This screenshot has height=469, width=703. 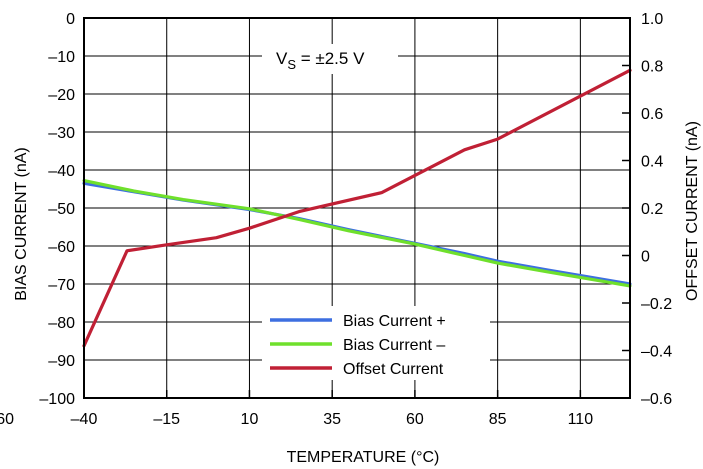 I want to click on y-tick-label: –30, so click(x=61, y=133).